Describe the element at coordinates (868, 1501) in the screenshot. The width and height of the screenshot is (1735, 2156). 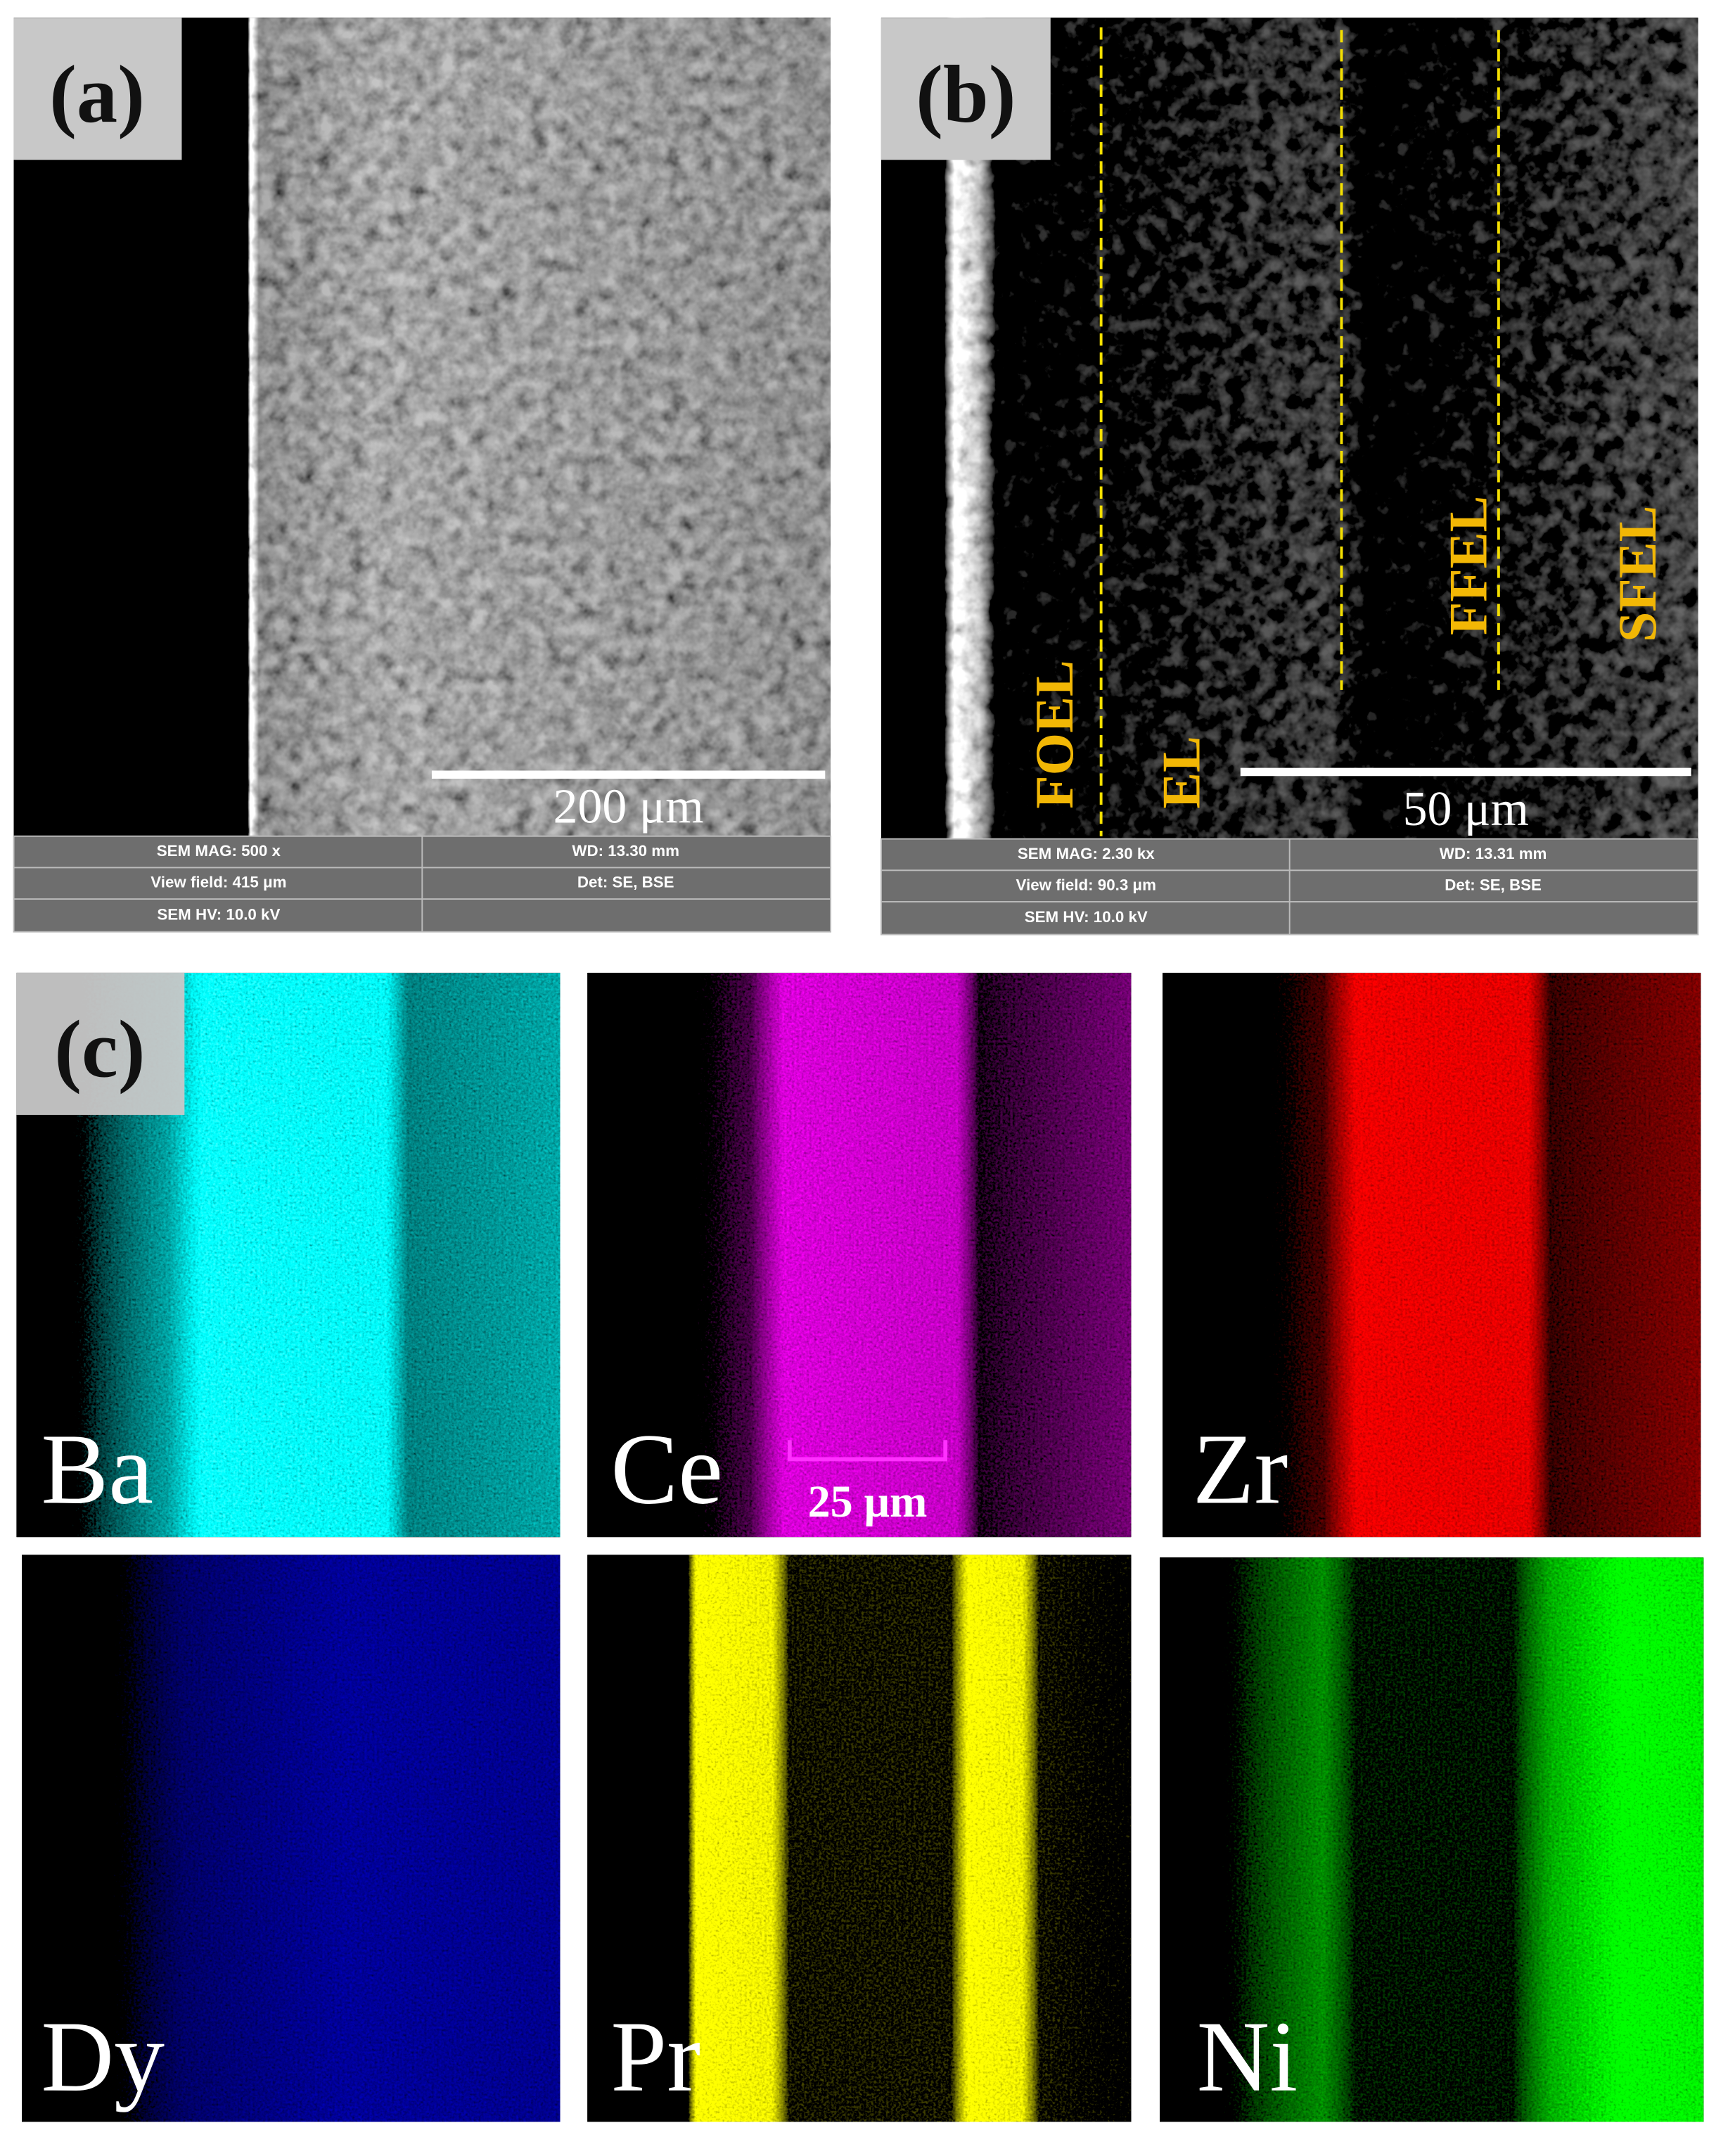
I see `scale-label: 25 μm` at that location.